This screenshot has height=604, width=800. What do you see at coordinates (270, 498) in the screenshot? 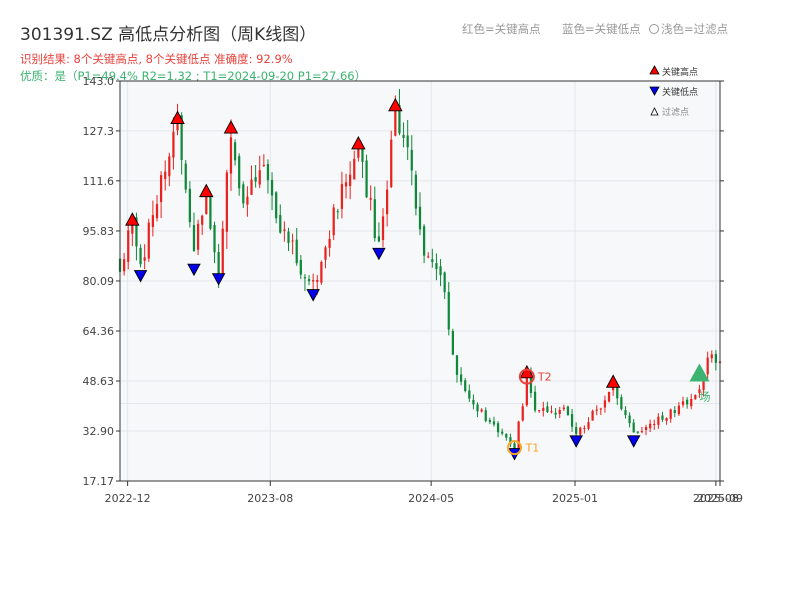
I see `x-tick-label: 2023-08` at bounding box center [270, 498].